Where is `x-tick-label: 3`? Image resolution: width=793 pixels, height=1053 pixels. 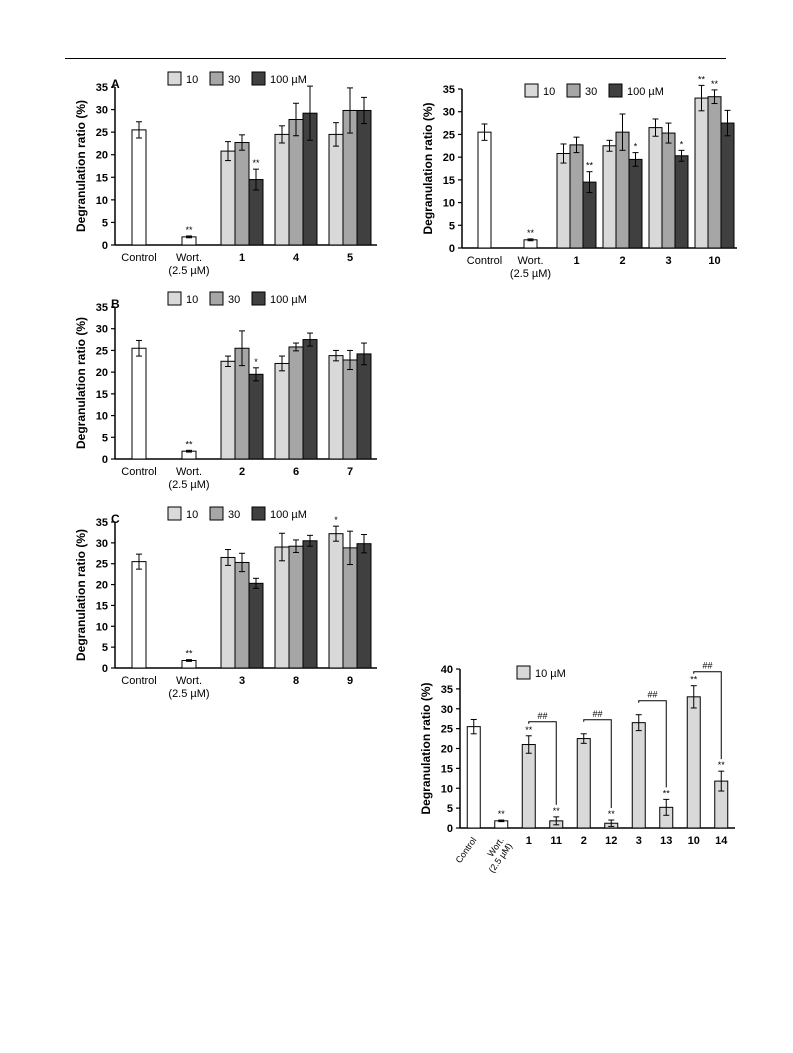 x-tick-label: 3 is located at coordinates (668, 261).